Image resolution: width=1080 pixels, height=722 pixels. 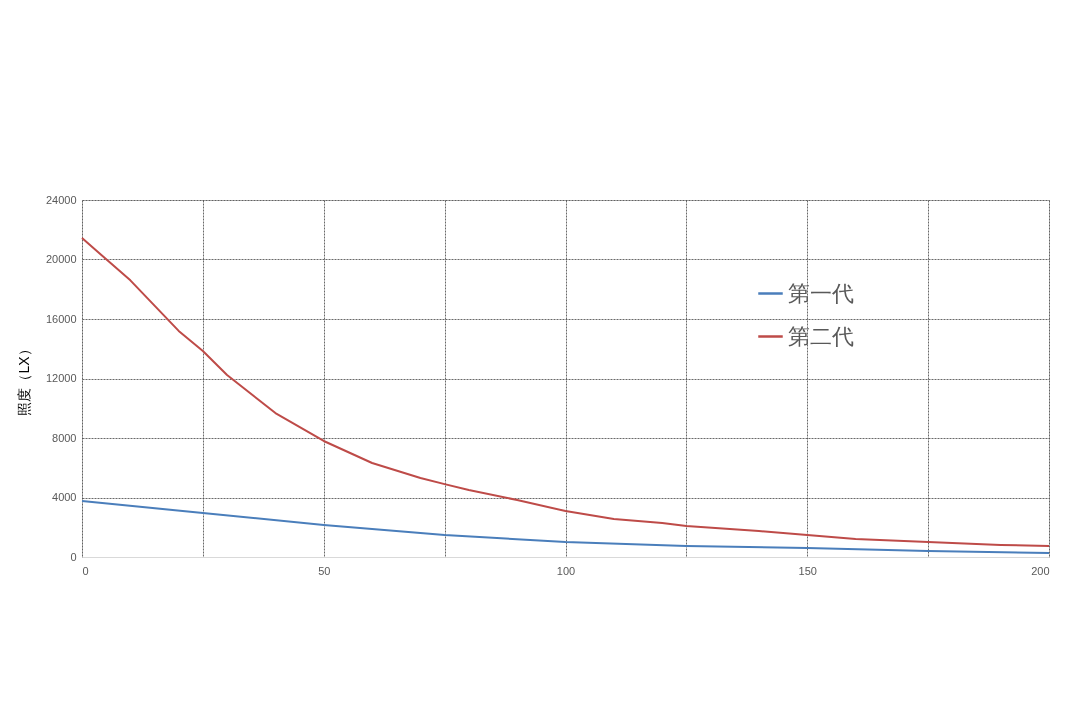 What do you see at coordinates (61, 259) in the screenshot?
I see `y-tick-label: 20000` at bounding box center [61, 259].